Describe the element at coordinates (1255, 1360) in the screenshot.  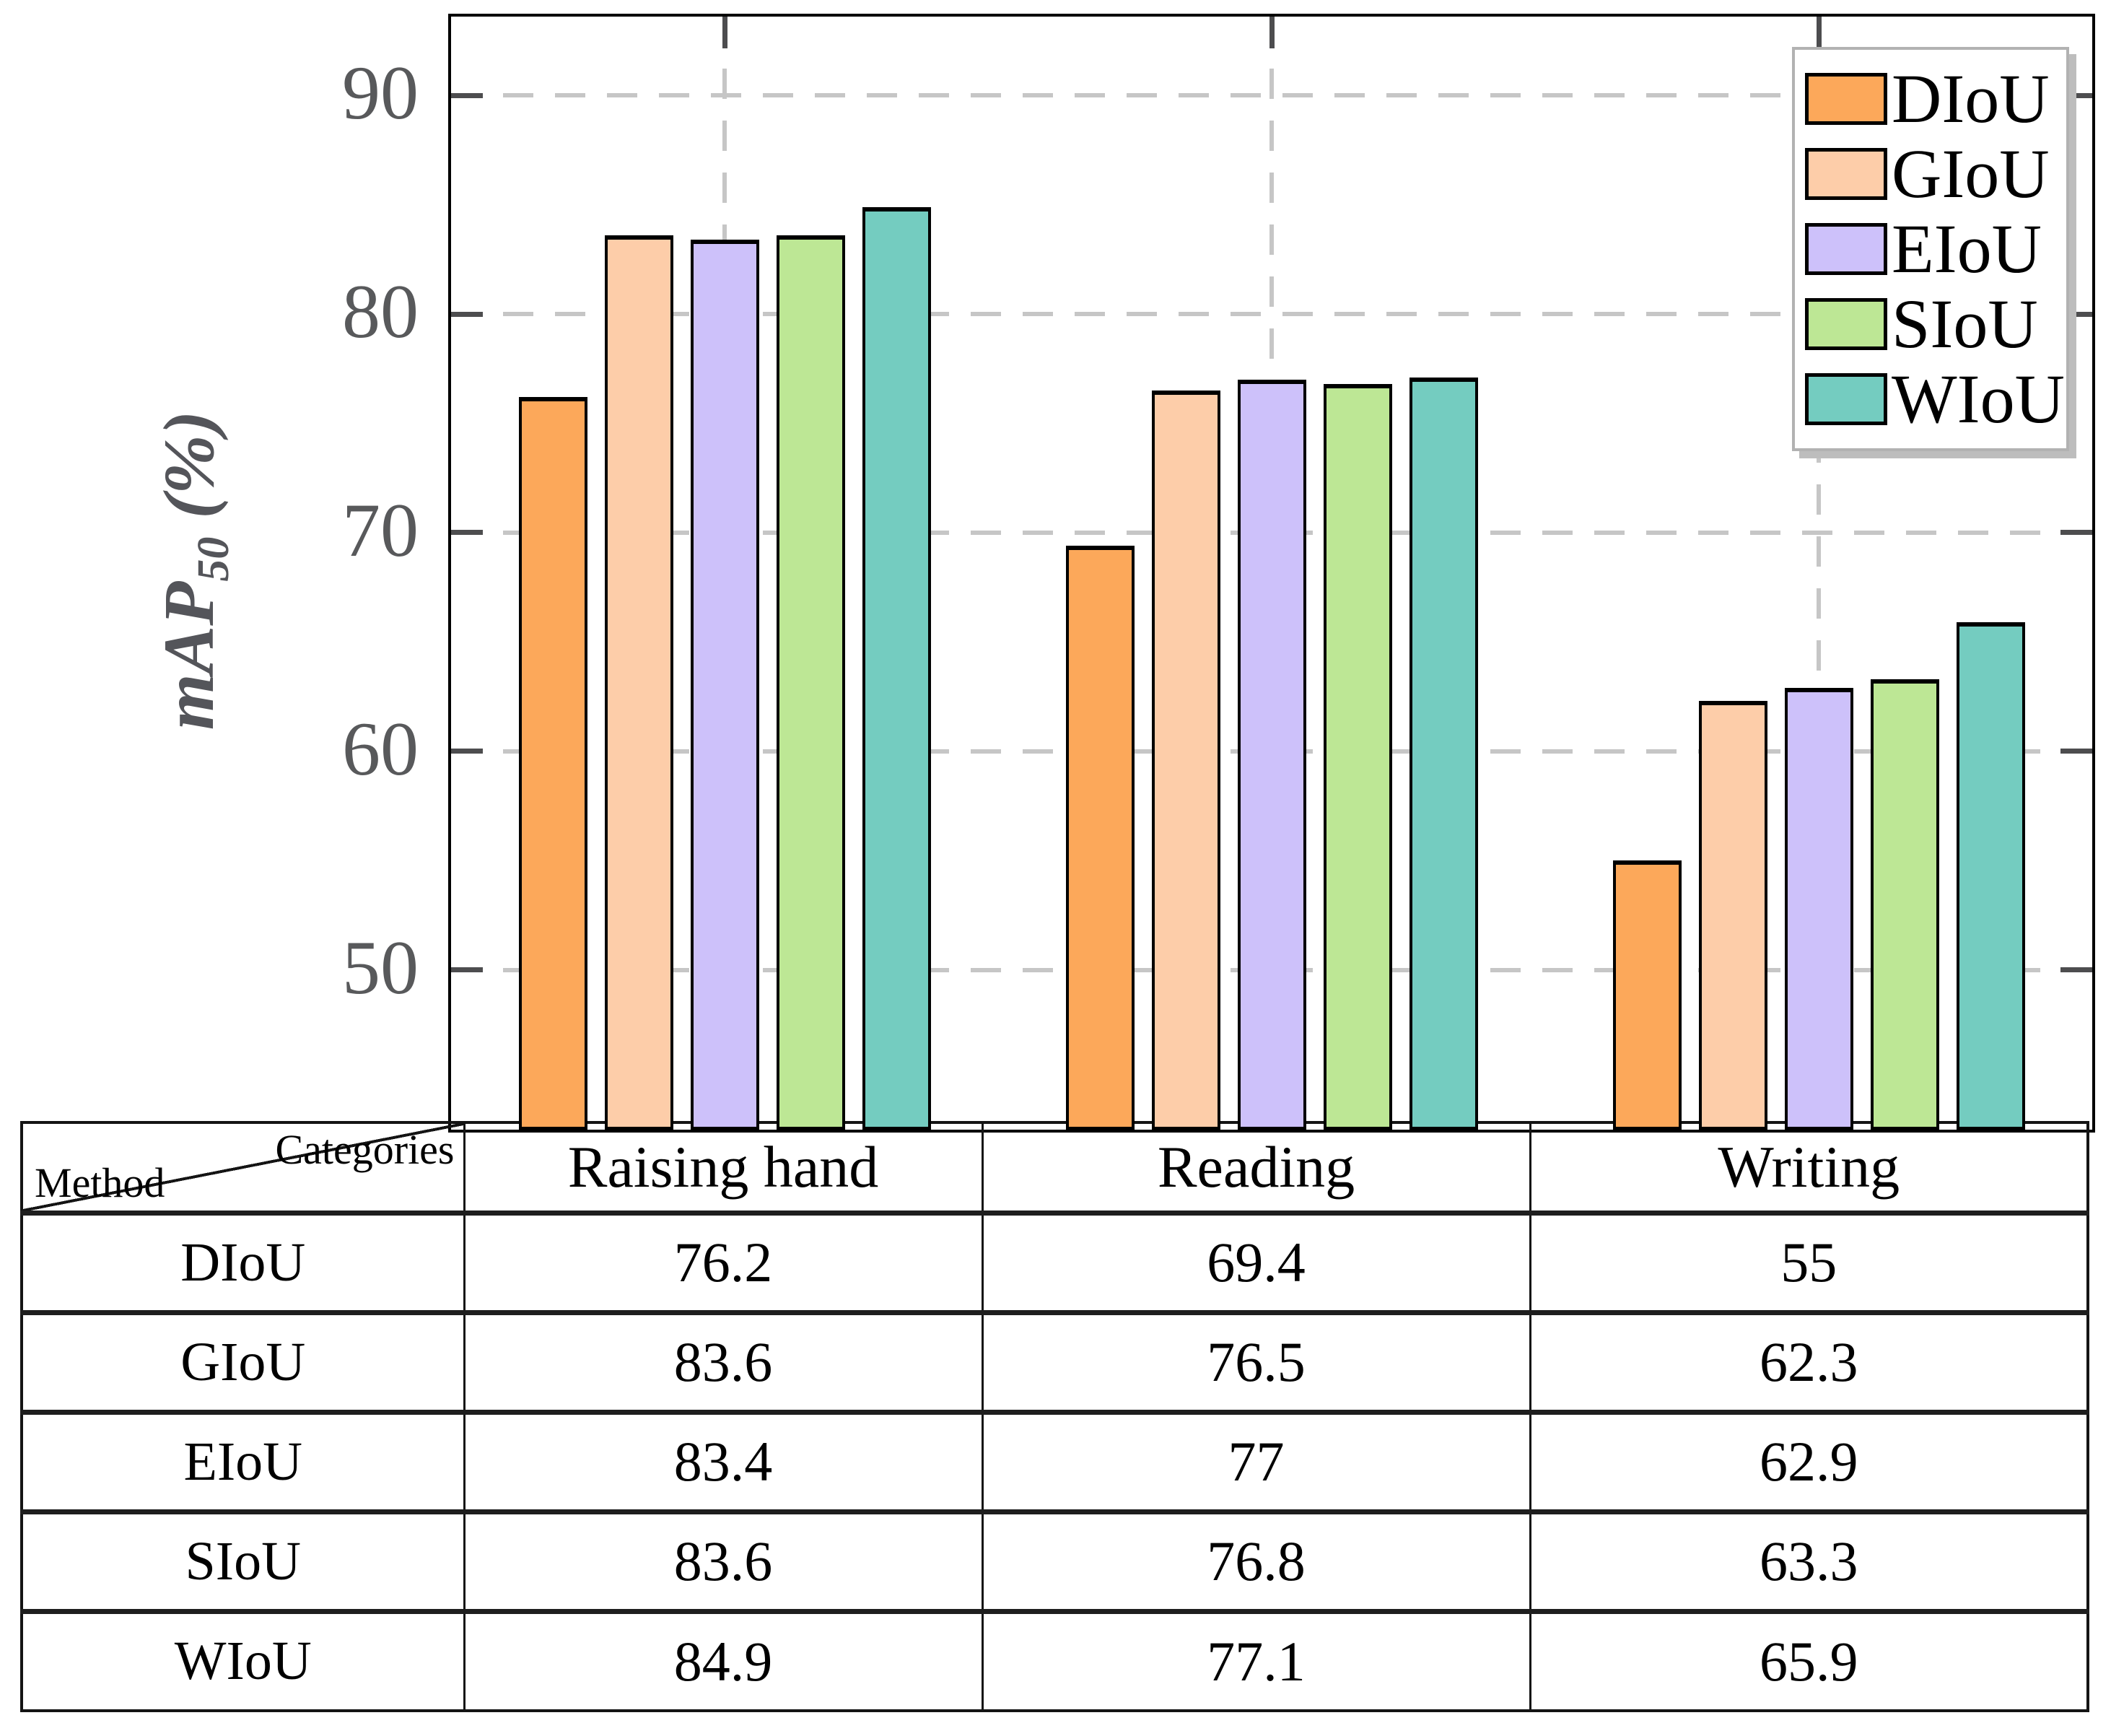
I see `value-cell: 76.5` at that location.